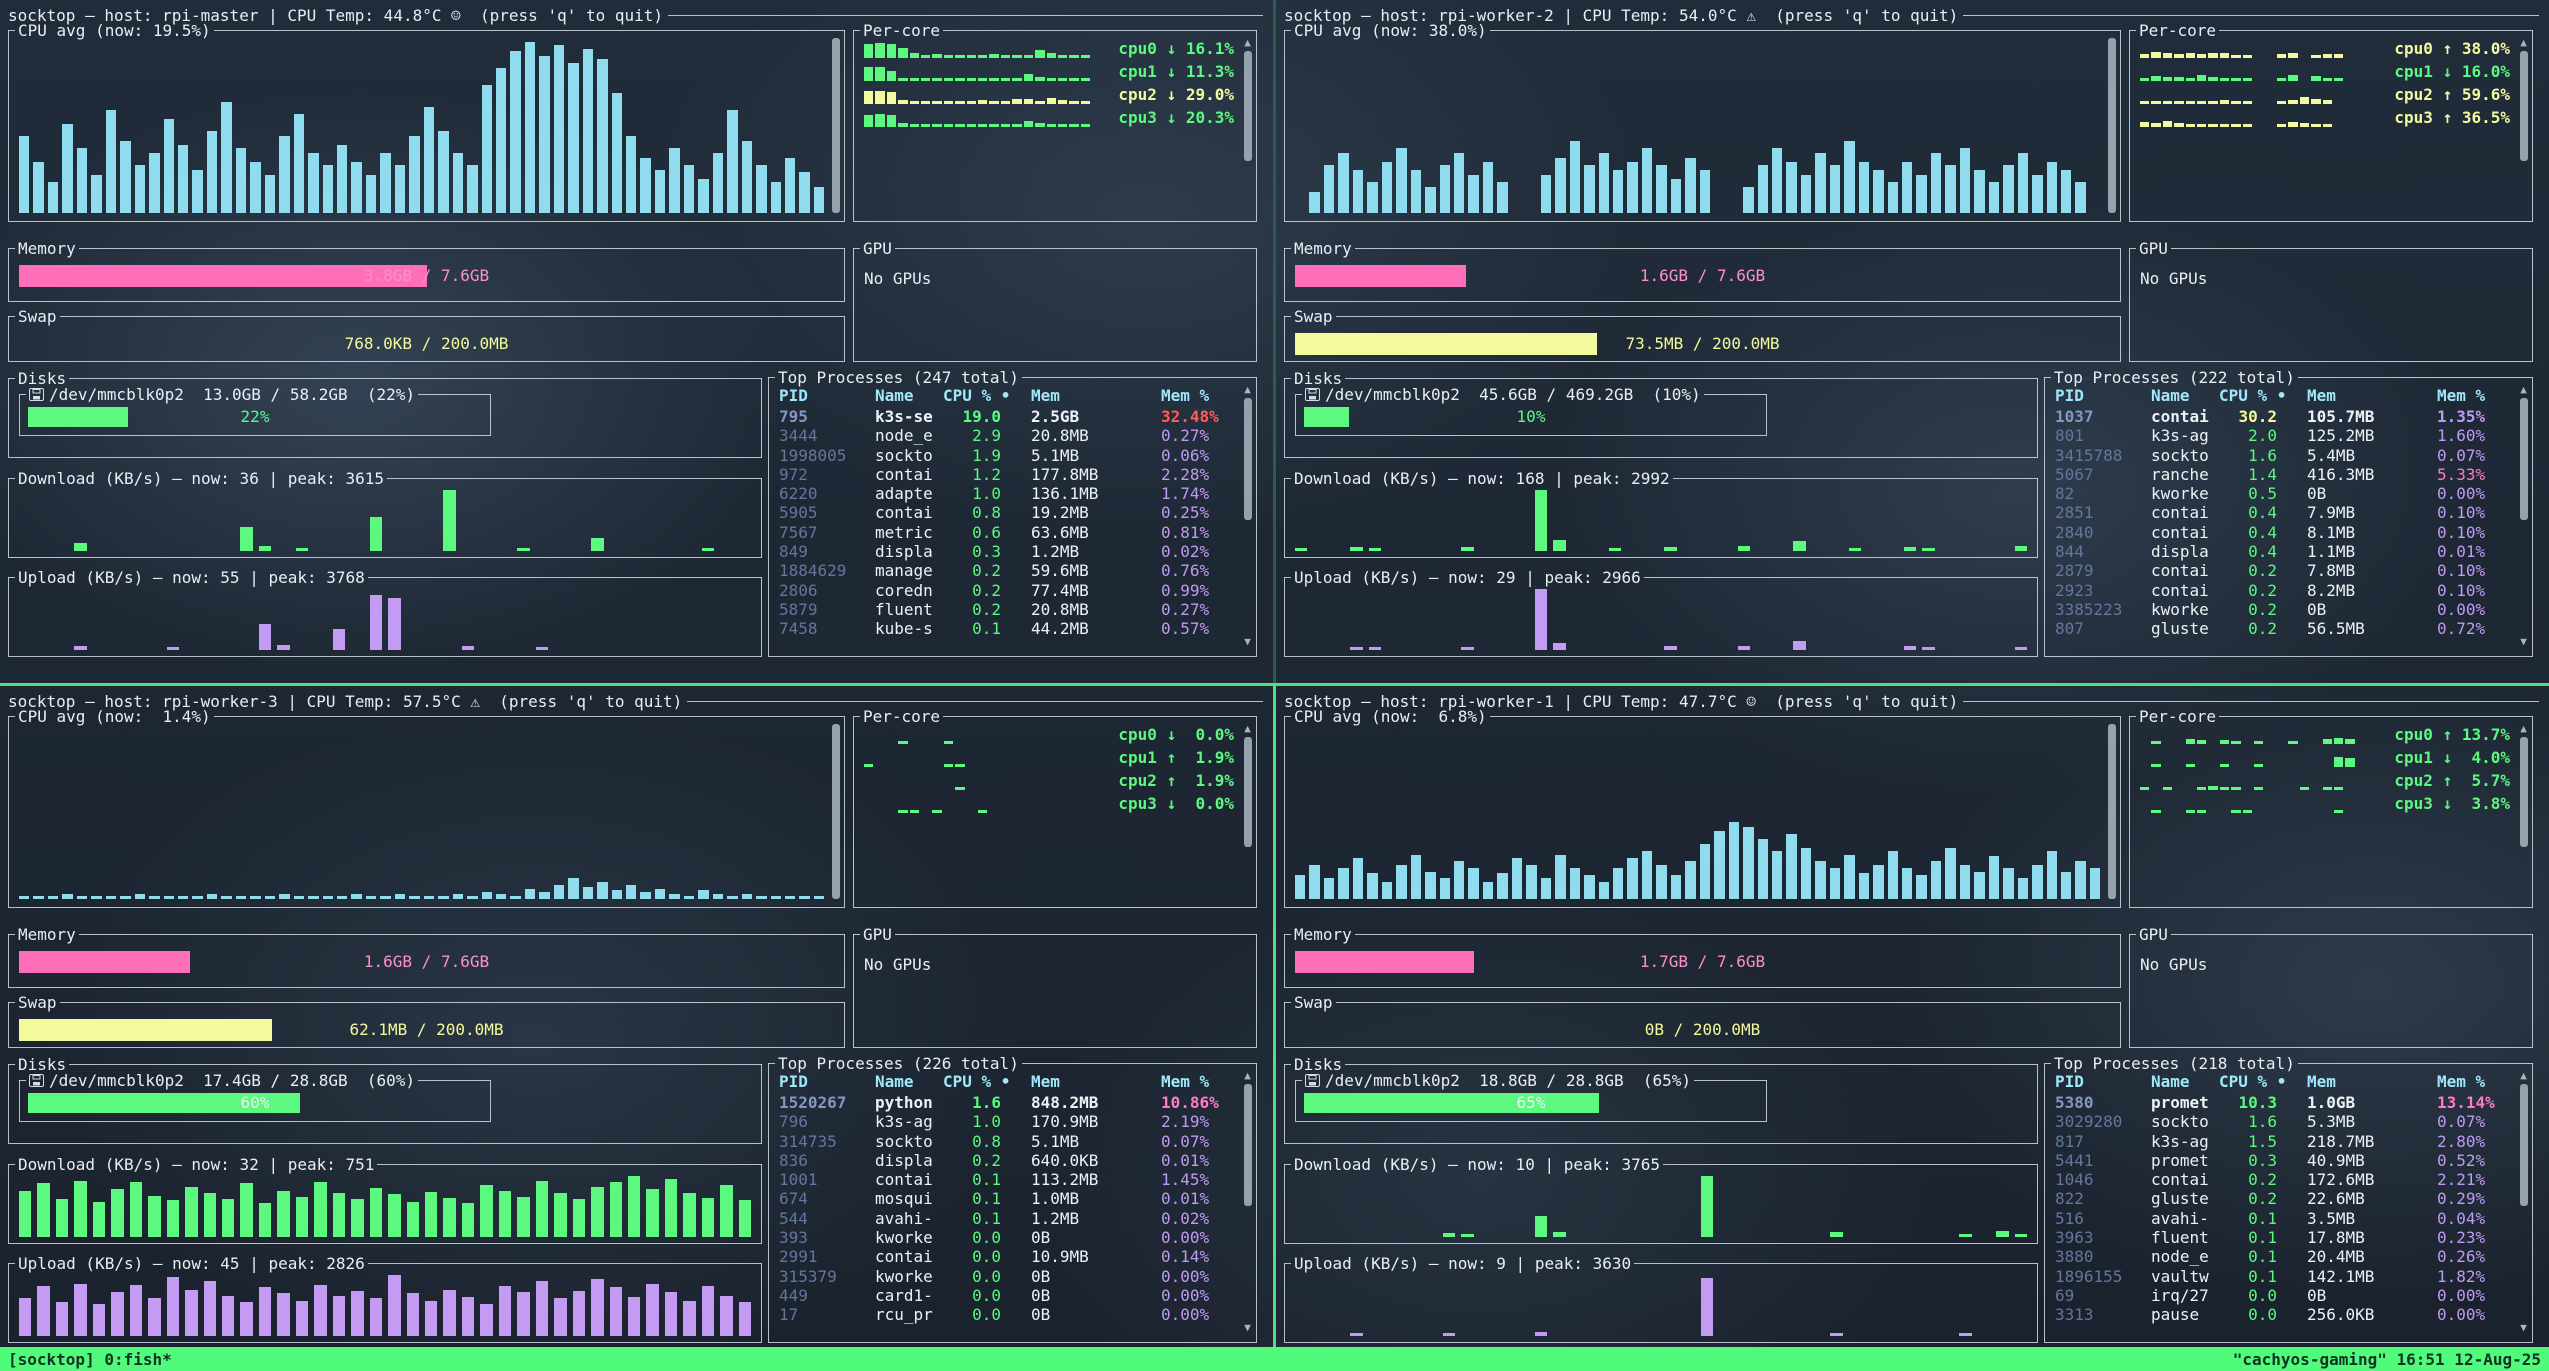 The image size is (2549, 1371). Describe the element at coordinates (1007, 493) in the screenshot. I see `process-row: 6220 adapte 1.0 136.1MB 1.74%` at that location.